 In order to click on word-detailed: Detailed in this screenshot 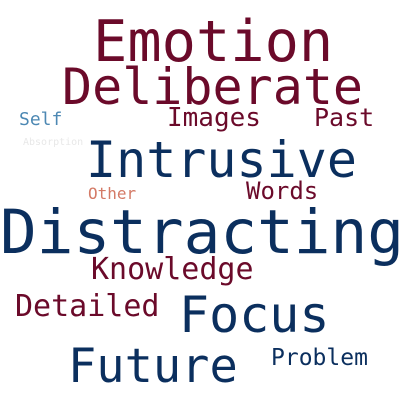, I will do `click(87, 306)`.